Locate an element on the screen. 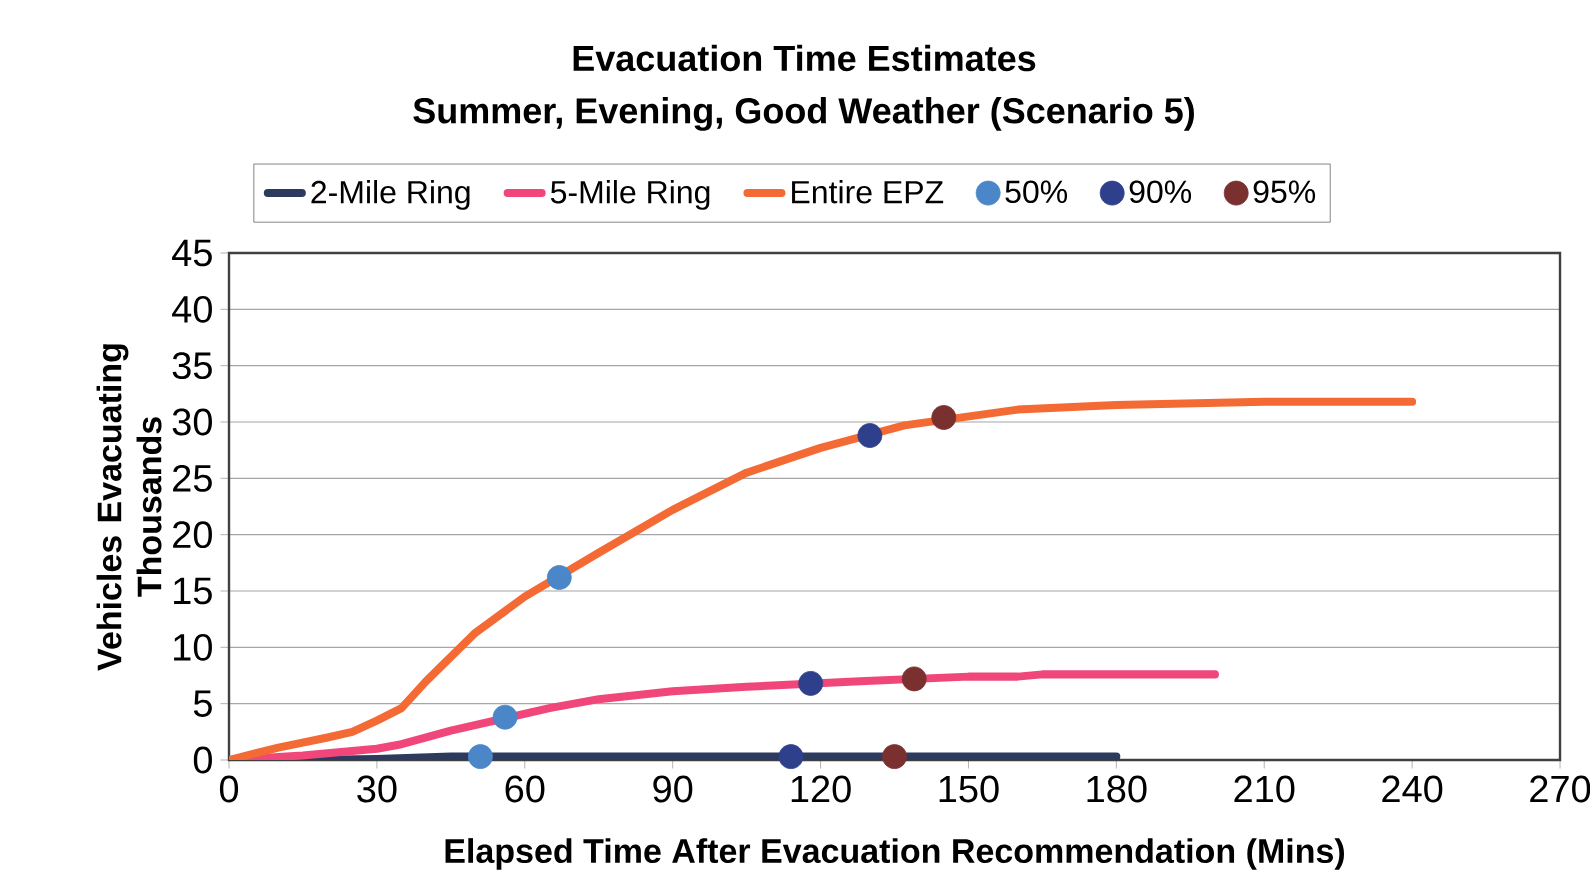 Image resolution: width=1590 pixels, height=890 pixels. x-tick-label: 240 is located at coordinates (1412, 789).